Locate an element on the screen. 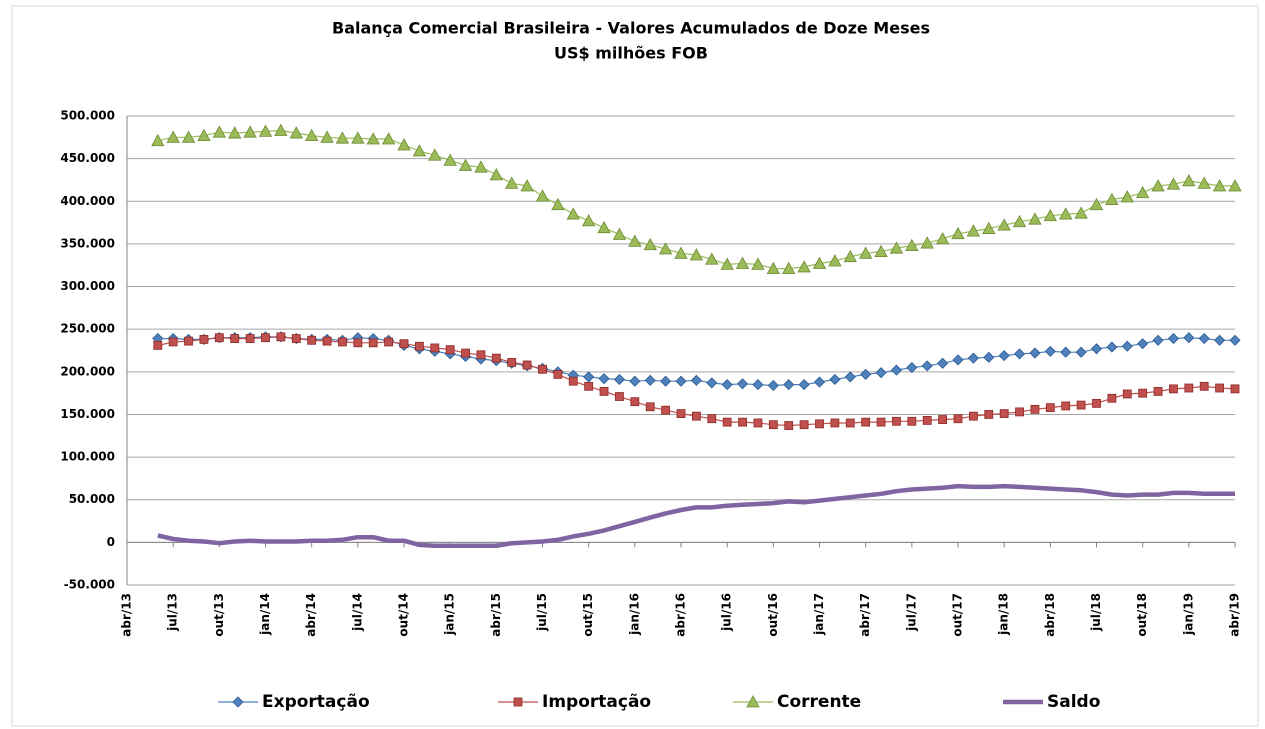 Image resolution: width=1265 pixels, height=729 pixels. y-tick-label: -50.000 is located at coordinates (89, 585).